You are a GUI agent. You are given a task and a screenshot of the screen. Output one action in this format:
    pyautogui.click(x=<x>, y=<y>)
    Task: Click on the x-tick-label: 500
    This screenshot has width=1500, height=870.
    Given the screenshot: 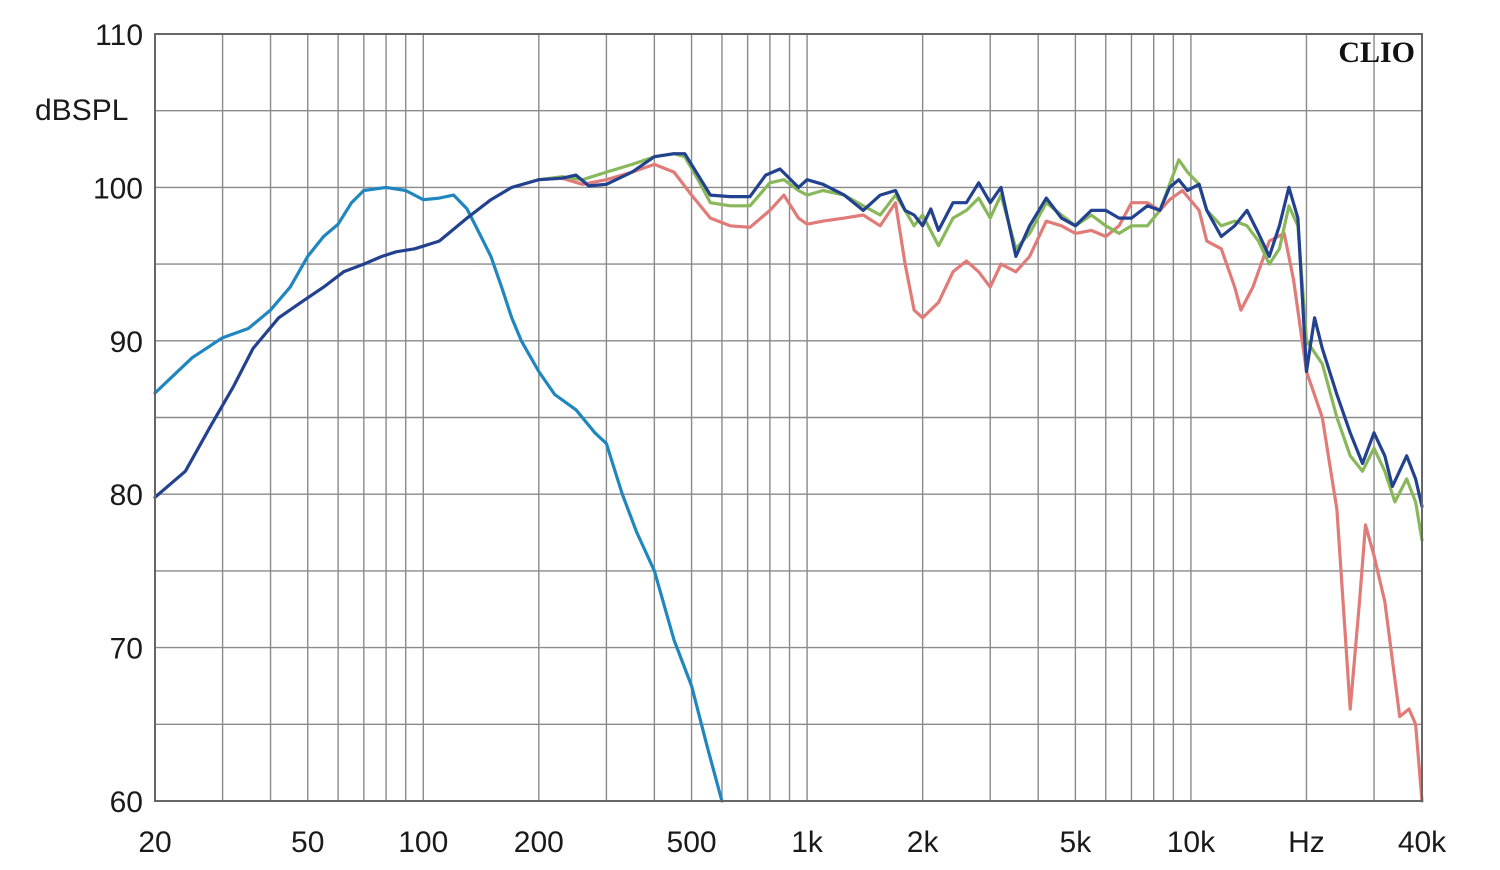 What is the action you would take?
    pyautogui.click(x=692, y=842)
    